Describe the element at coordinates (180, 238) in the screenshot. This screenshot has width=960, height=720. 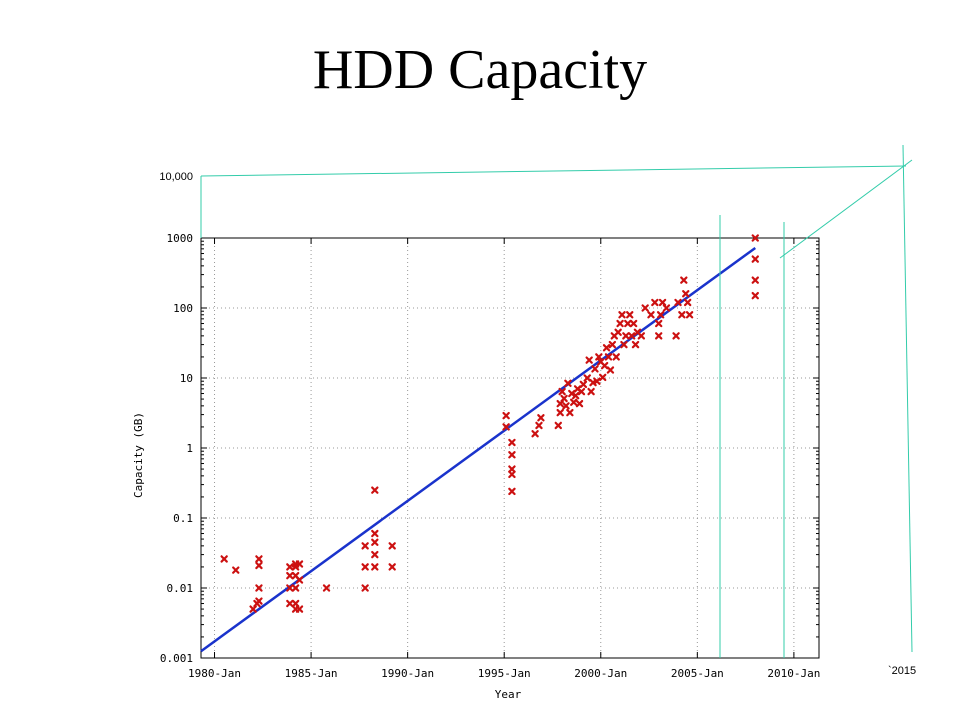
I see `y-tick-label: 1000` at that location.